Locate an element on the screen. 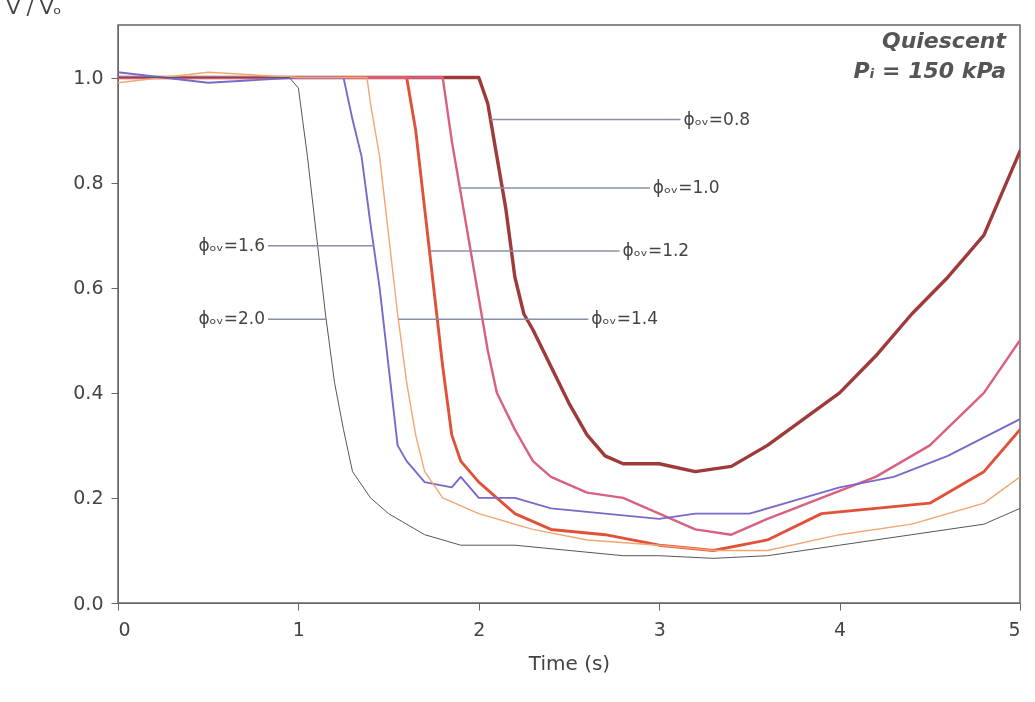 This screenshot has height=702, width=1035. y-tick-label: 0.0 is located at coordinates (88, 602).